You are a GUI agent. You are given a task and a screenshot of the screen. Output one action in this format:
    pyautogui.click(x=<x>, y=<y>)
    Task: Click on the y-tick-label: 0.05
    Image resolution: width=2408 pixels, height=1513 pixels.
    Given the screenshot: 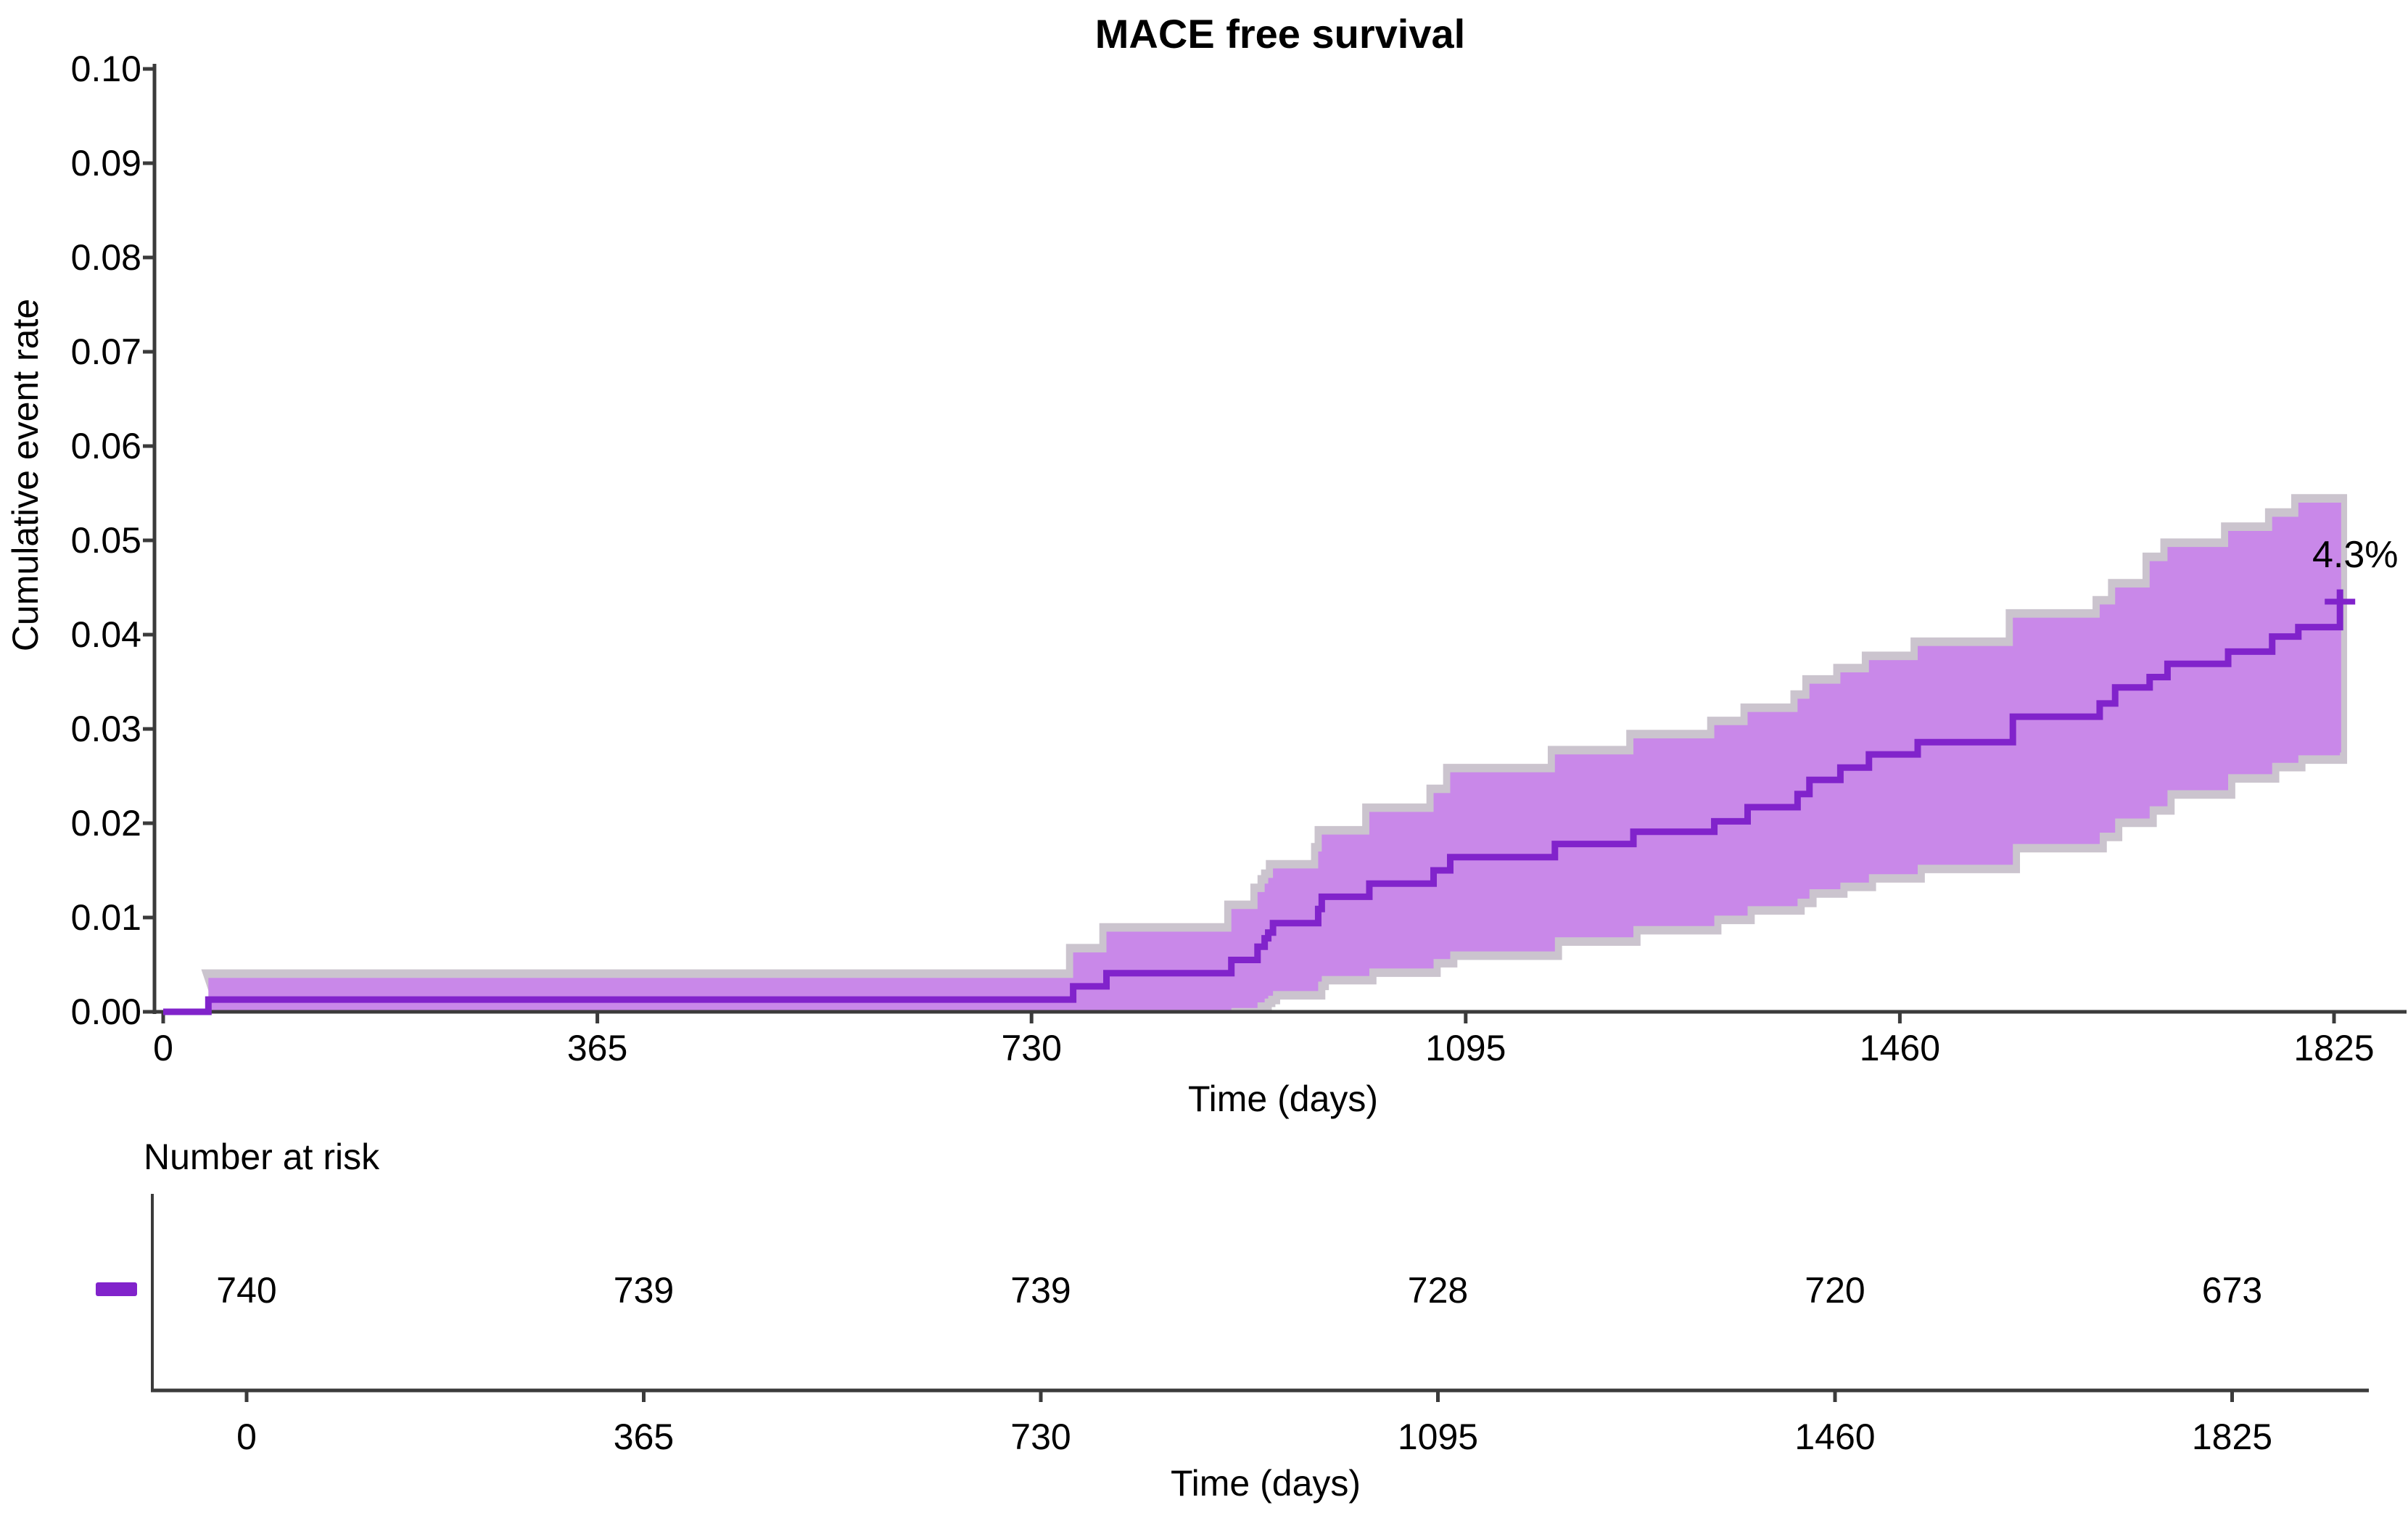 What is the action you would take?
    pyautogui.click(x=106, y=540)
    